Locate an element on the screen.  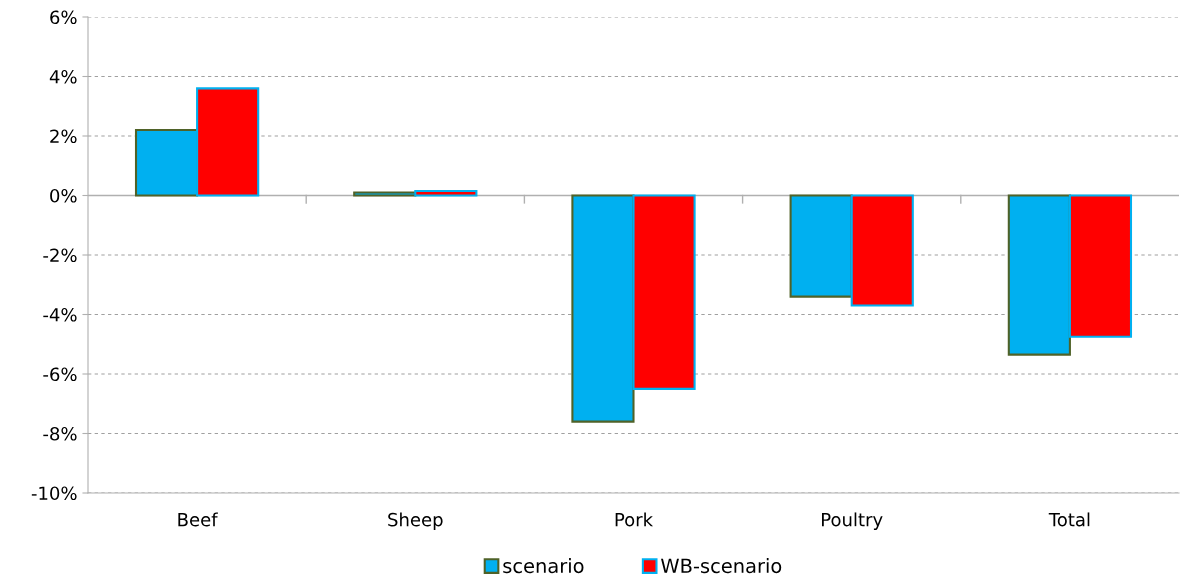
x-tick-label: Poultry is located at coordinates (852, 521).